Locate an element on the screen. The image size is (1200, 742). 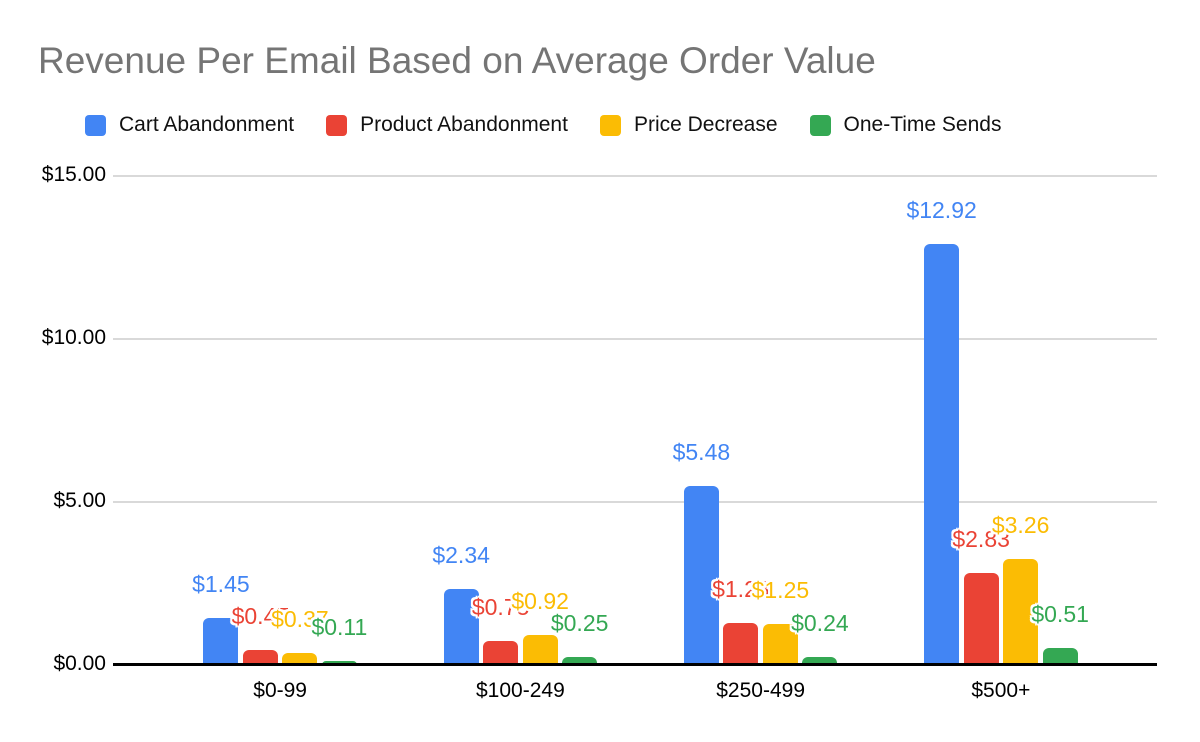
x-axis-line is located at coordinates (635, 664).